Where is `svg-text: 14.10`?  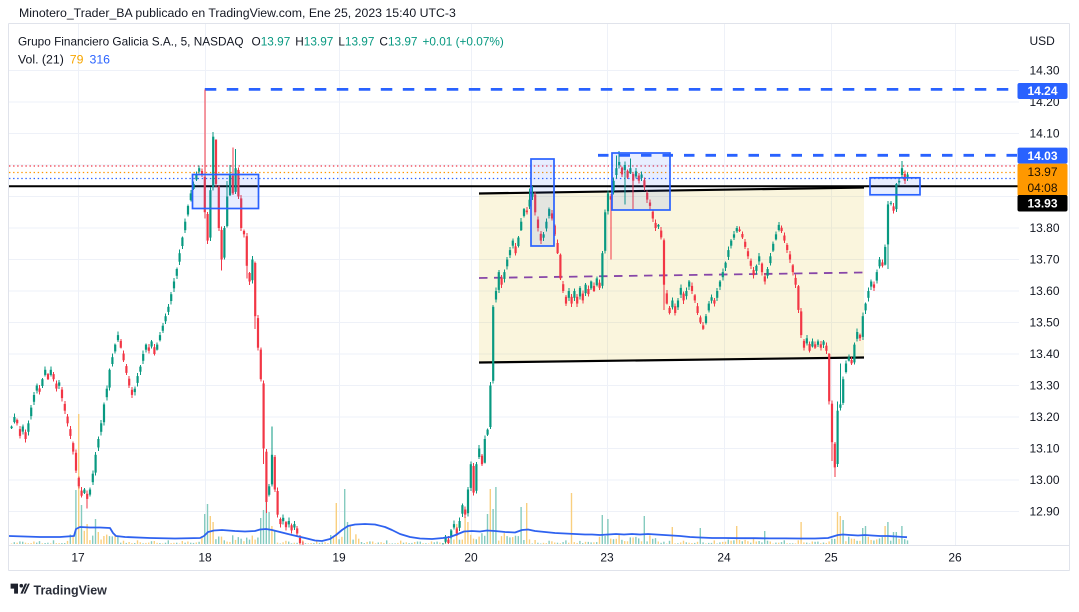
svg-text: 14.10 is located at coordinates (1045, 134).